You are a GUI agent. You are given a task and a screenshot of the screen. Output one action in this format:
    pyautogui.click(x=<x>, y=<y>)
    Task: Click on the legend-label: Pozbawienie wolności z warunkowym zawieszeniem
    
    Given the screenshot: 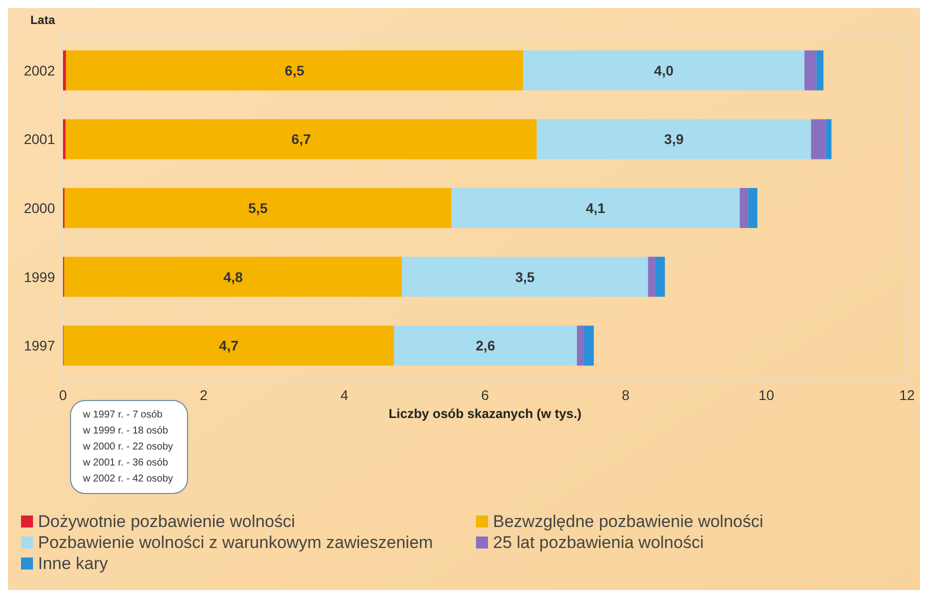 What is the action you would take?
    pyautogui.click(x=235, y=542)
    